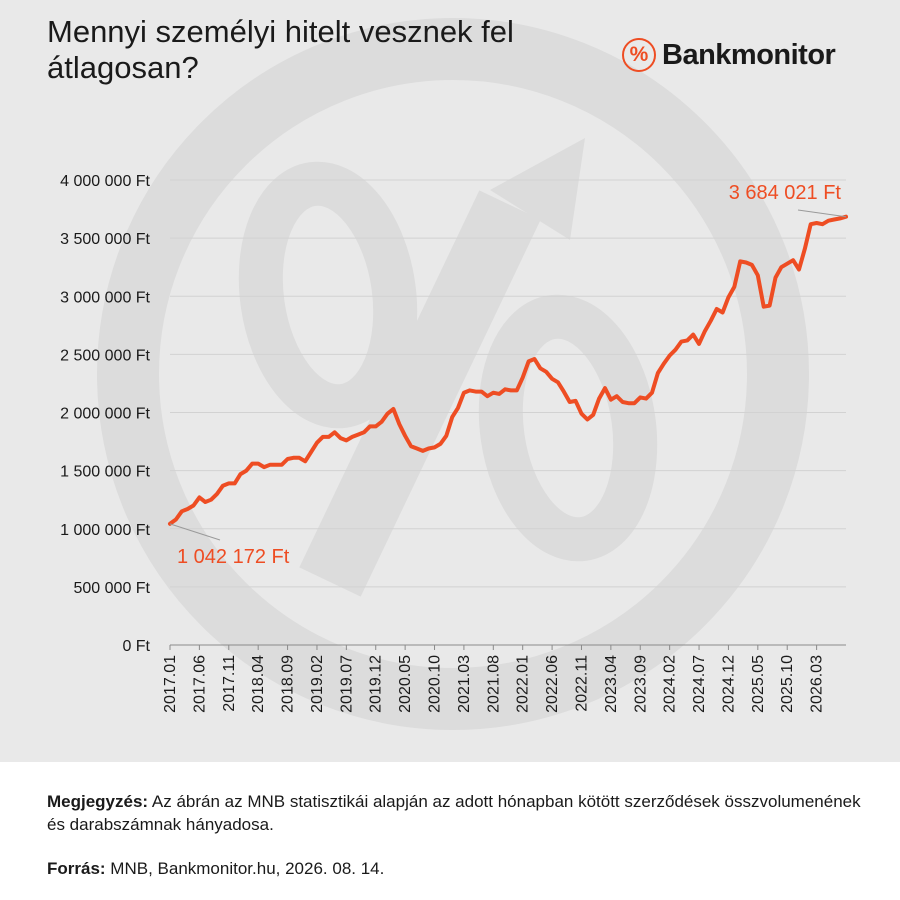 The width and height of the screenshot is (900, 900). What do you see at coordinates (493, 684) in the screenshot?
I see `x-tick-label: 2021.08` at bounding box center [493, 684].